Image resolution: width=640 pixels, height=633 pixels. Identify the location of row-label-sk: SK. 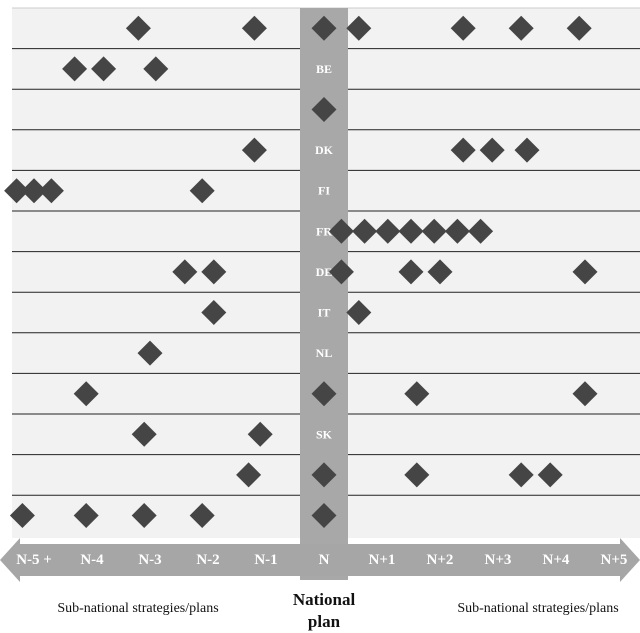
(324, 434).